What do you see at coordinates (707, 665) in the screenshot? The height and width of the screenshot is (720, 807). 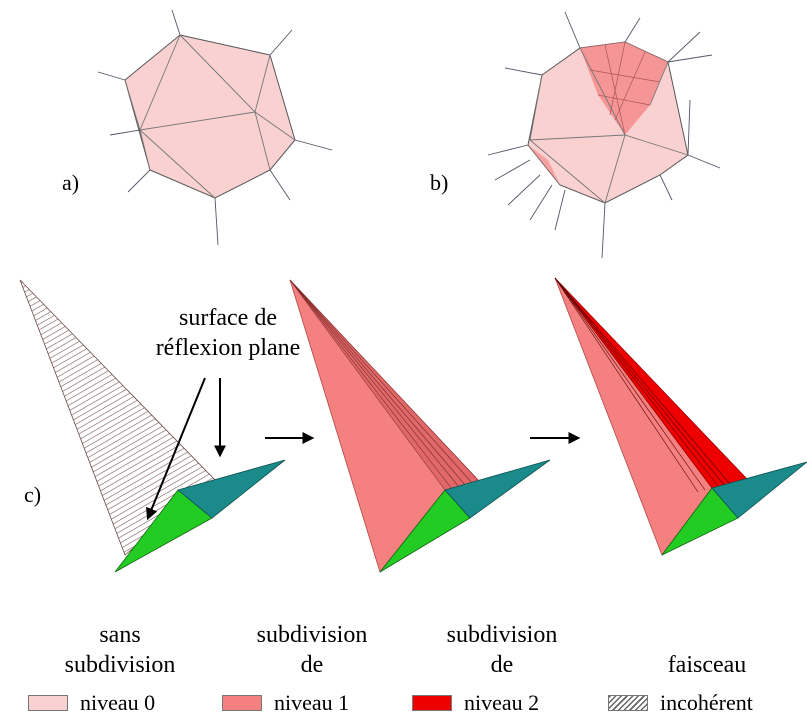 I see `legend-col4-title-line2: faisceau` at bounding box center [707, 665].